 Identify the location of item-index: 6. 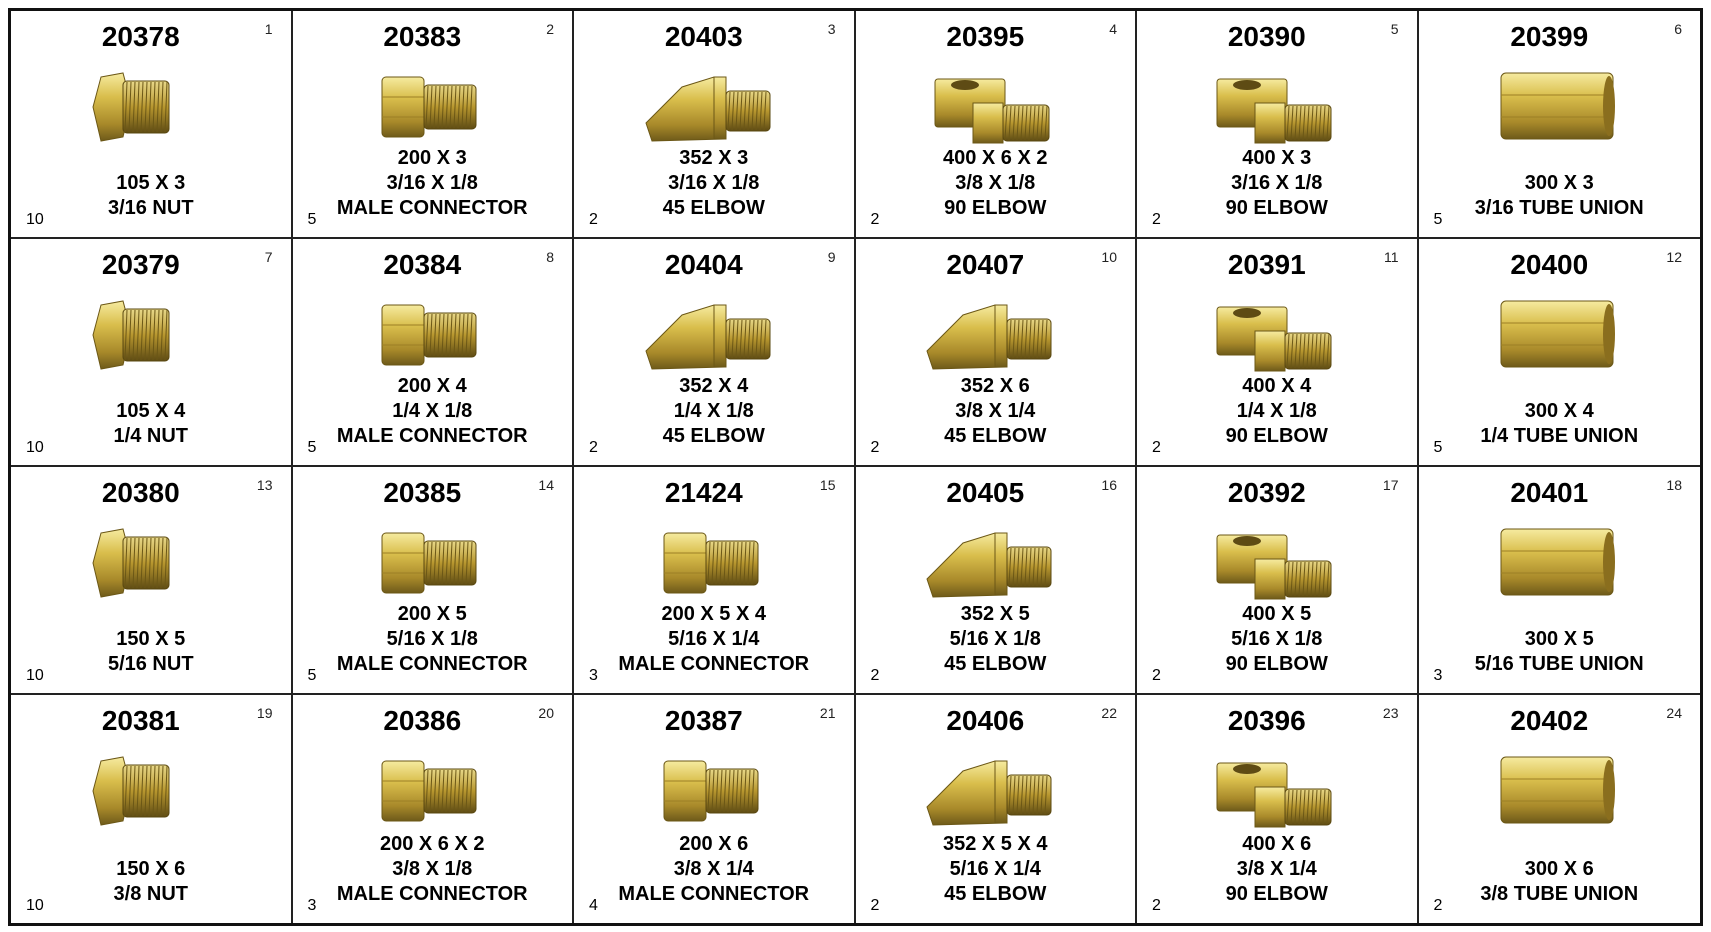
(1678, 29).